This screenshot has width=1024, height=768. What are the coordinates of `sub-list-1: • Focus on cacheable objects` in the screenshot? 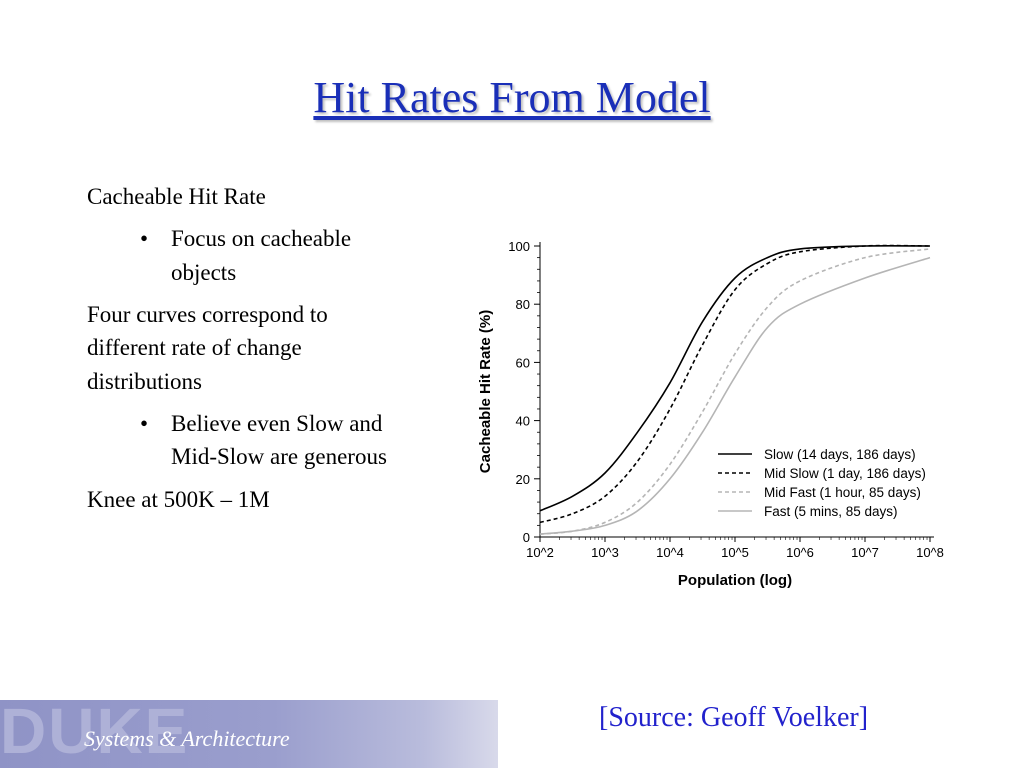 It's located at (247, 255).